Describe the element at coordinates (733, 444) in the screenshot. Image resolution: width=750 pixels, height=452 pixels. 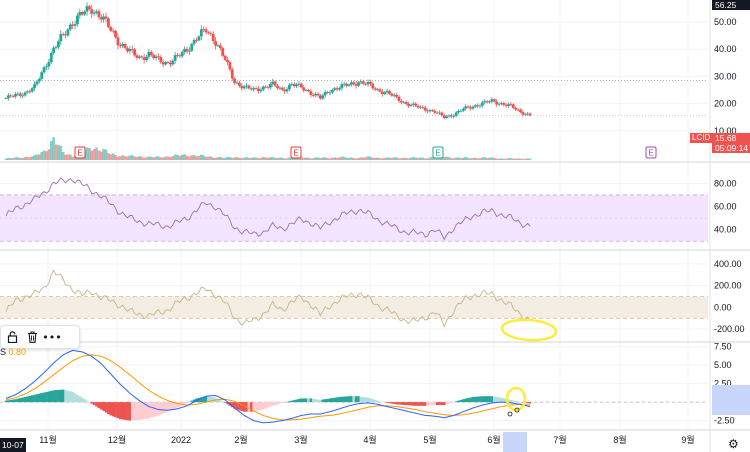
I see `gear-icon: ⚙` at that location.